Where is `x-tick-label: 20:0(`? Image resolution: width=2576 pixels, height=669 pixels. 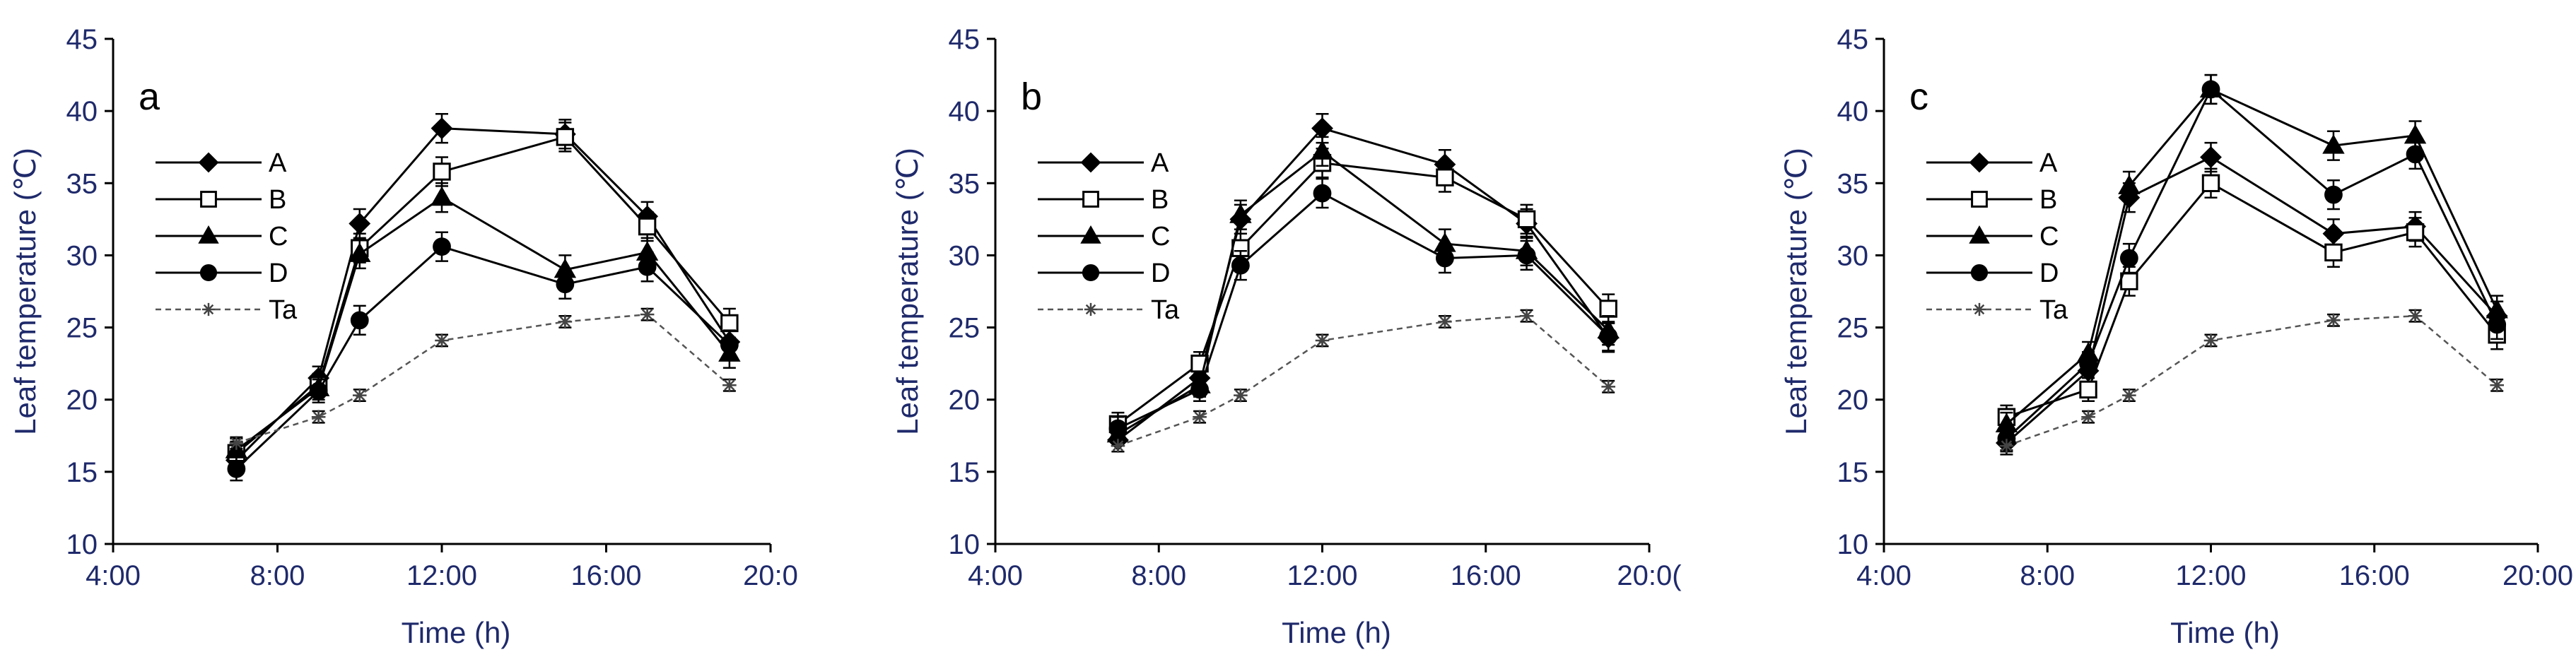
x-tick-label: 20:0( is located at coordinates (1650, 575).